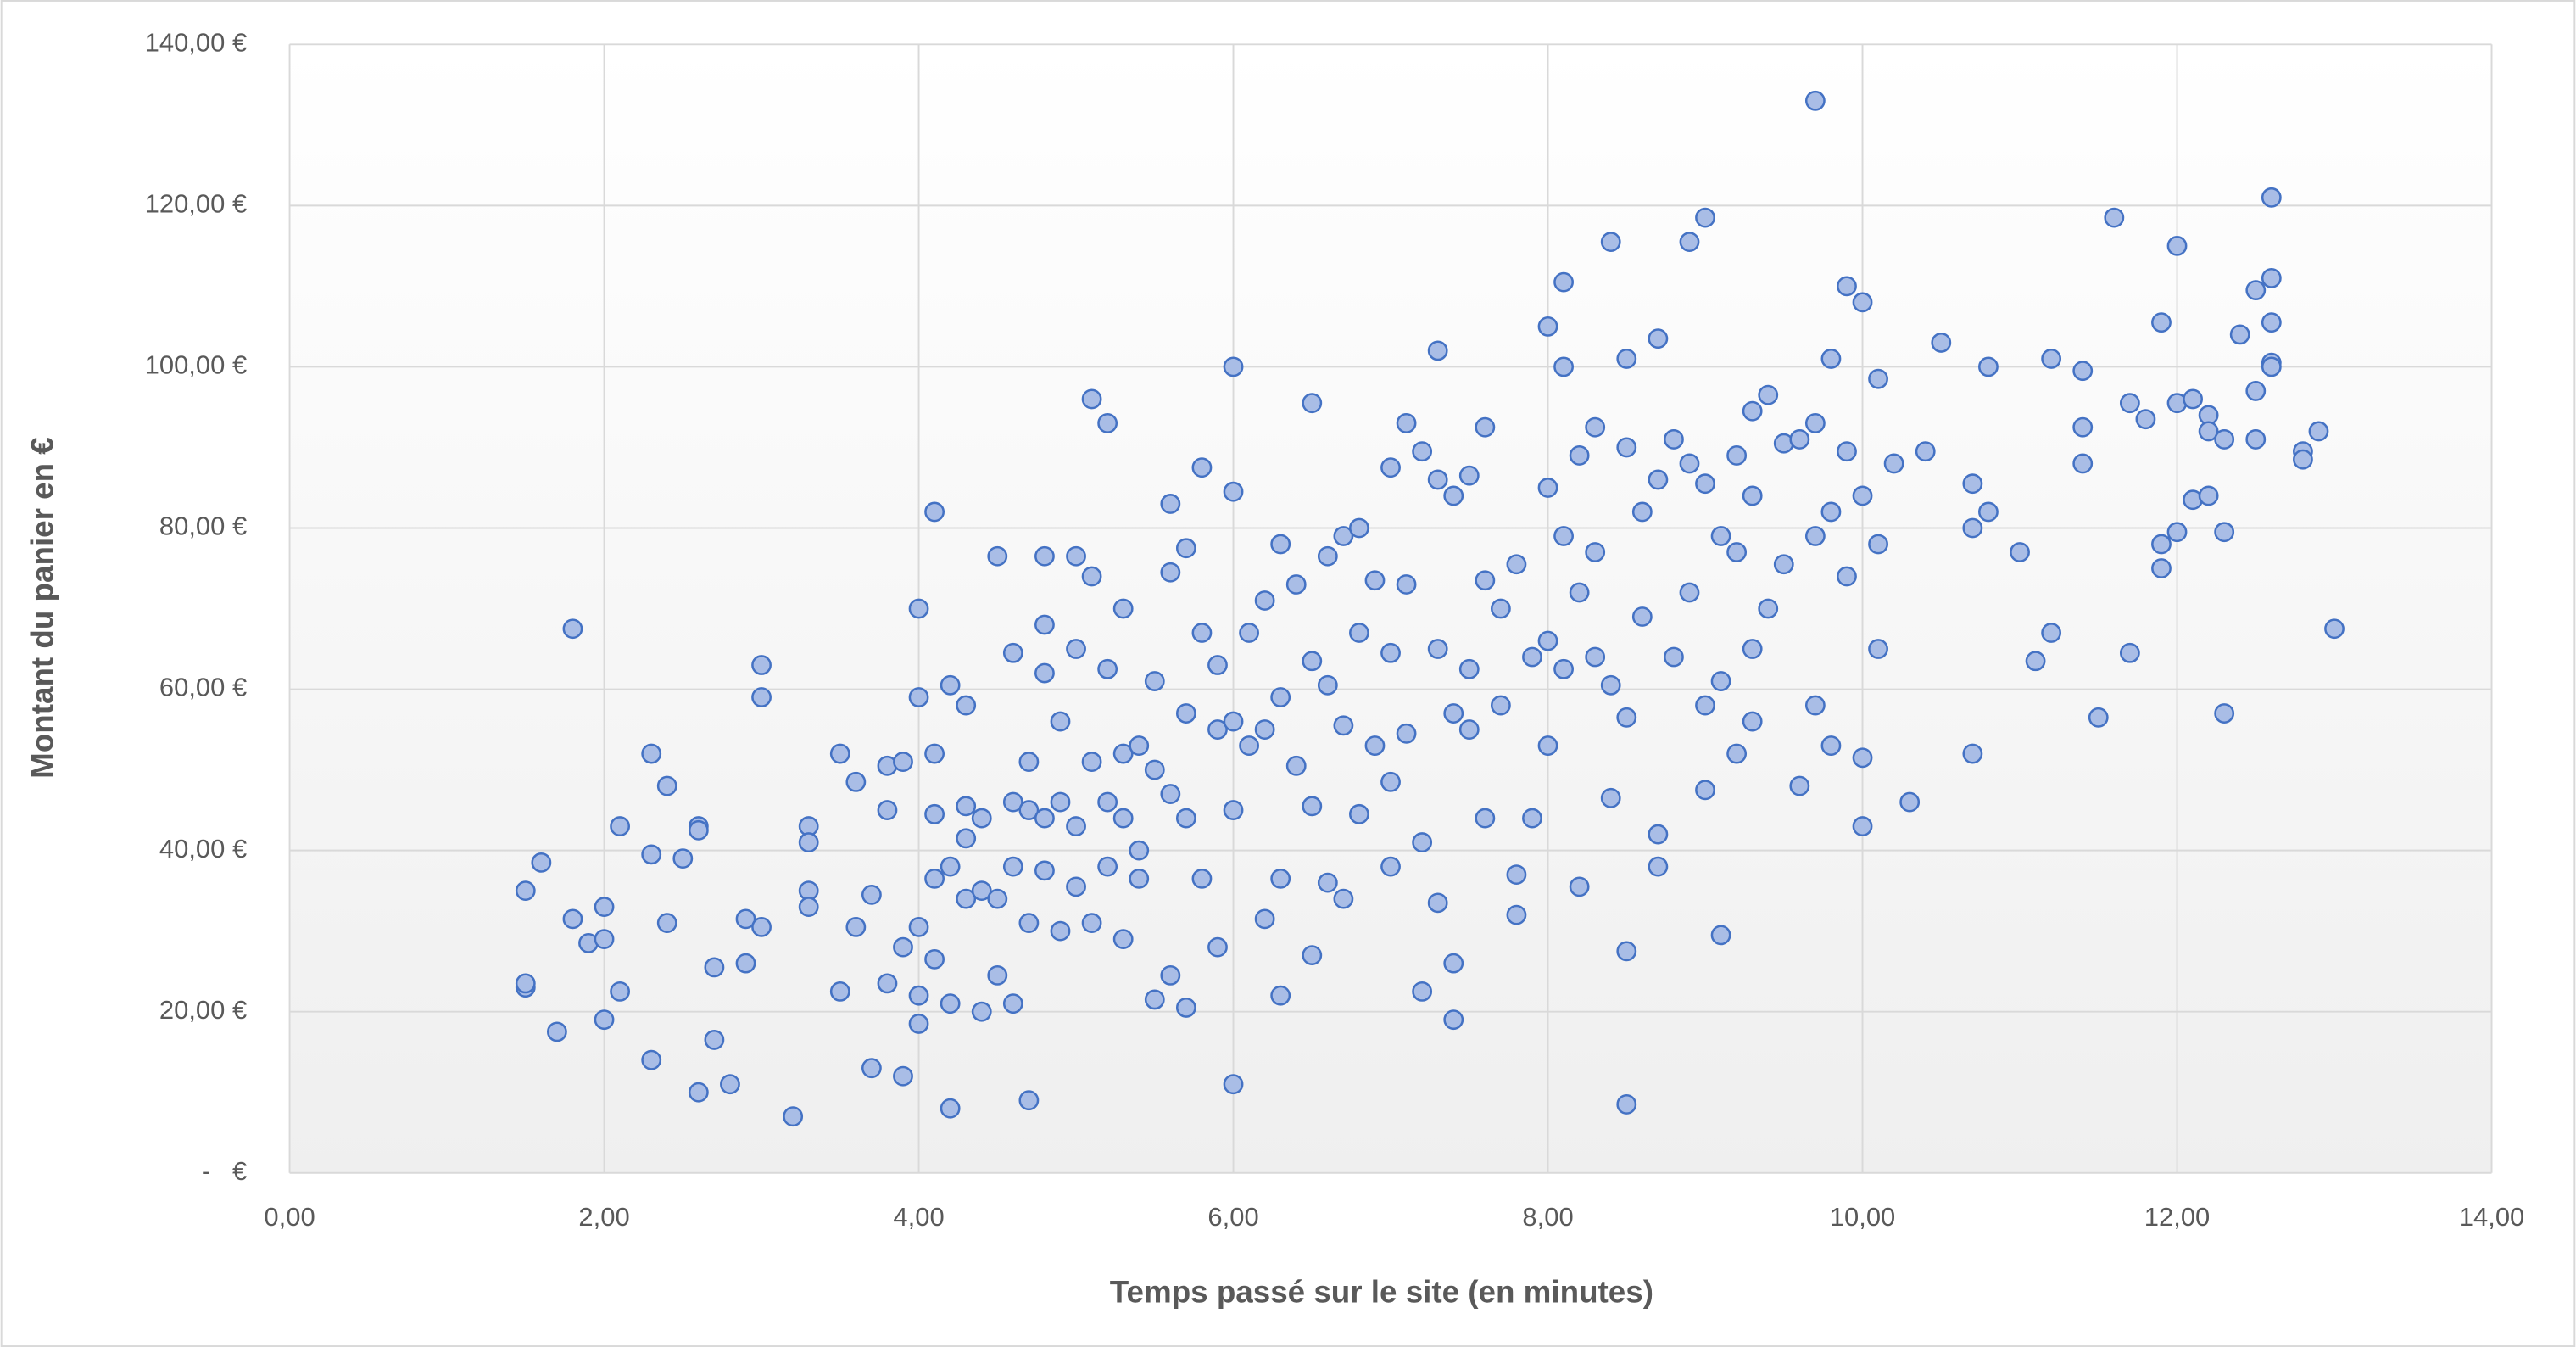 Image resolution: width=2576 pixels, height=1347 pixels. I want to click on x-tick-label: 0,00, so click(289, 1217).